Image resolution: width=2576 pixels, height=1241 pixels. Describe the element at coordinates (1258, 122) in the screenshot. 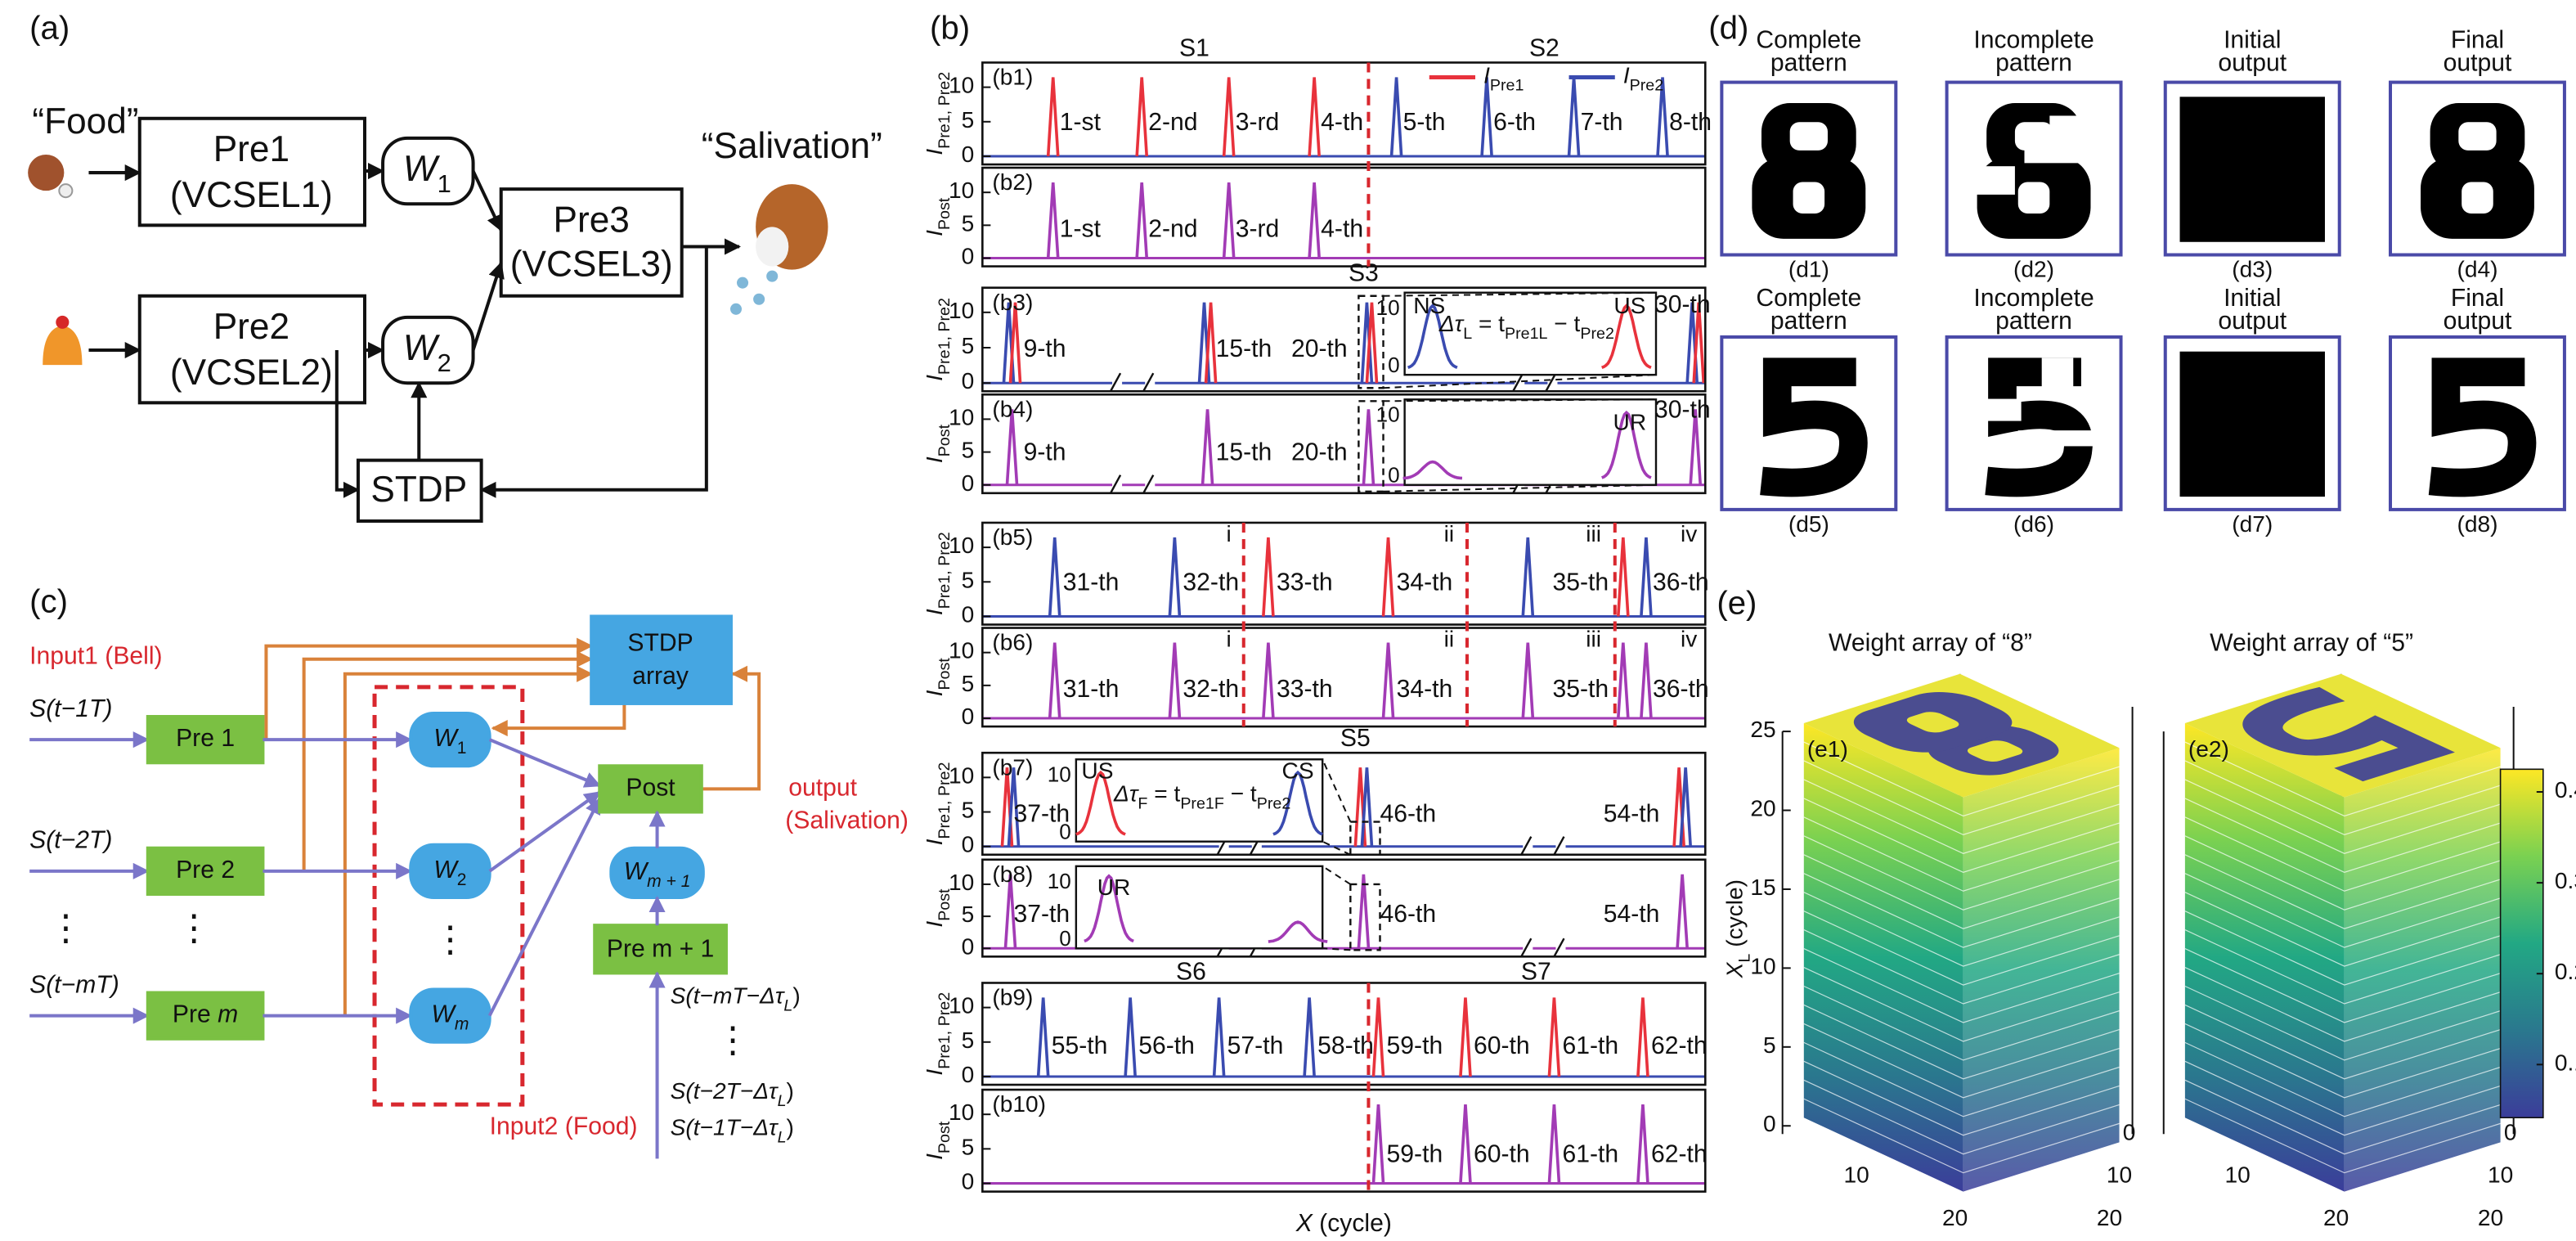

I see `spike-label-part: 3-rd` at that location.